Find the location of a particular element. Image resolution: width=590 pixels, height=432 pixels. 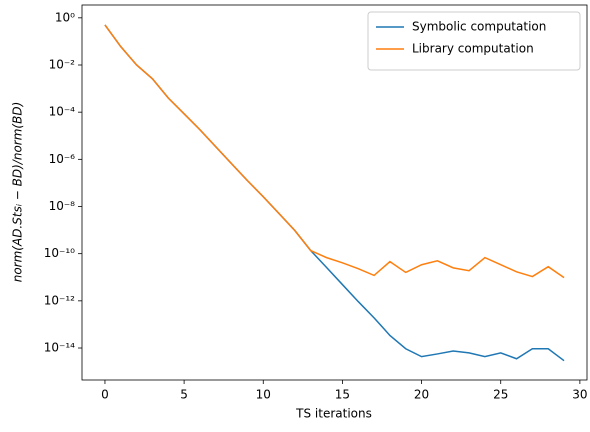

x-tick-label: 25 is located at coordinates (500, 395).